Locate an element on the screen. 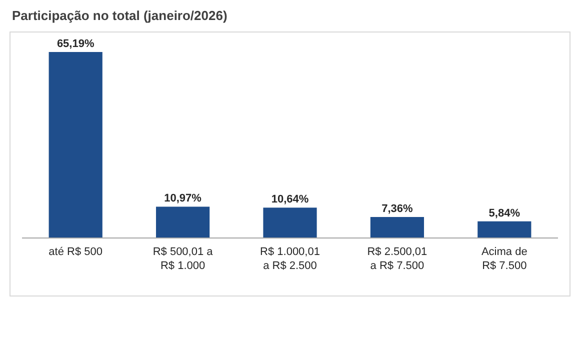  x-tick-label: R$ 2.500,01 a R$ 7.500 is located at coordinates (397, 259).